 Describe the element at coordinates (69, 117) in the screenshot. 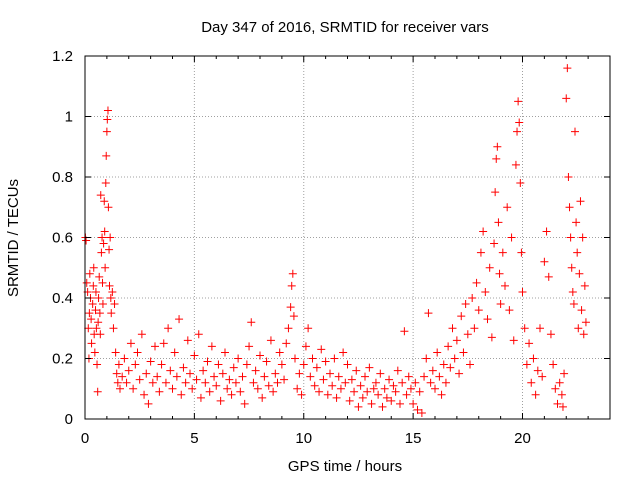

I see `y-tick-label: 1` at that location.